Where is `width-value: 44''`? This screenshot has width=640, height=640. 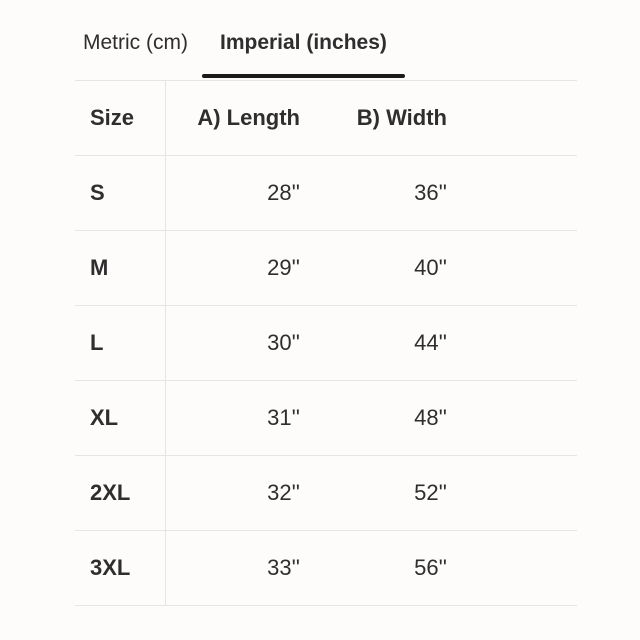 width-value: 44'' is located at coordinates (430, 342).